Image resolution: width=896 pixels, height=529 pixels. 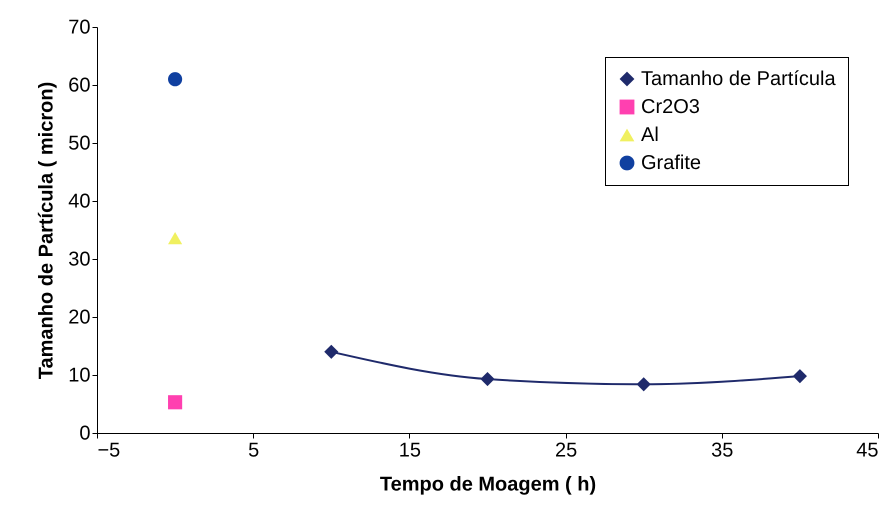 What do you see at coordinates (79, 143) in the screenshot?
I see `y-tick-label: 50` at bounding box center [79, 143].